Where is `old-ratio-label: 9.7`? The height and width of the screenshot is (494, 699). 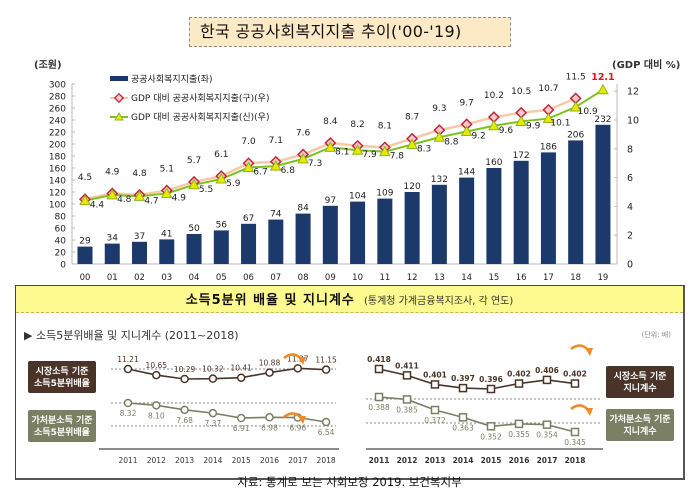
old-ratio-label: 9.7 is located at coordinates (466, 103).